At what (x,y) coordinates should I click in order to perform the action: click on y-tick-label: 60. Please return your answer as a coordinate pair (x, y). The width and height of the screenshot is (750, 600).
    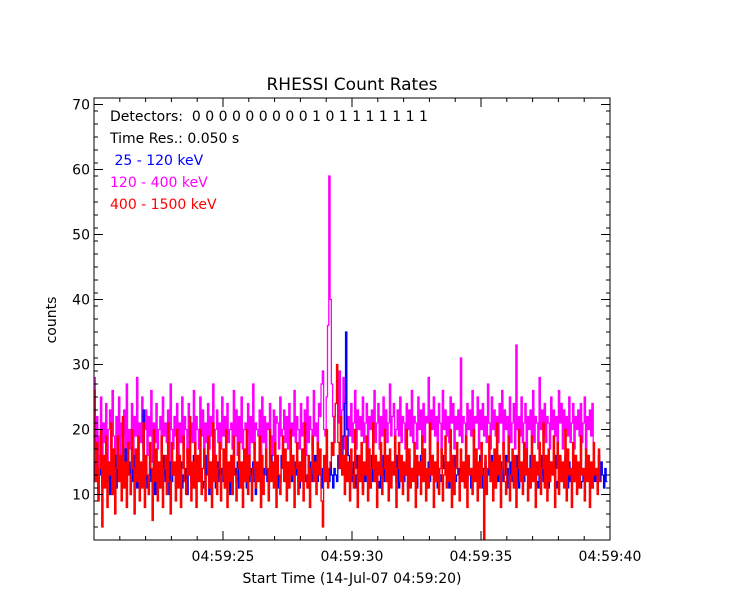
    Looking at the image, I should click on (81, 171).